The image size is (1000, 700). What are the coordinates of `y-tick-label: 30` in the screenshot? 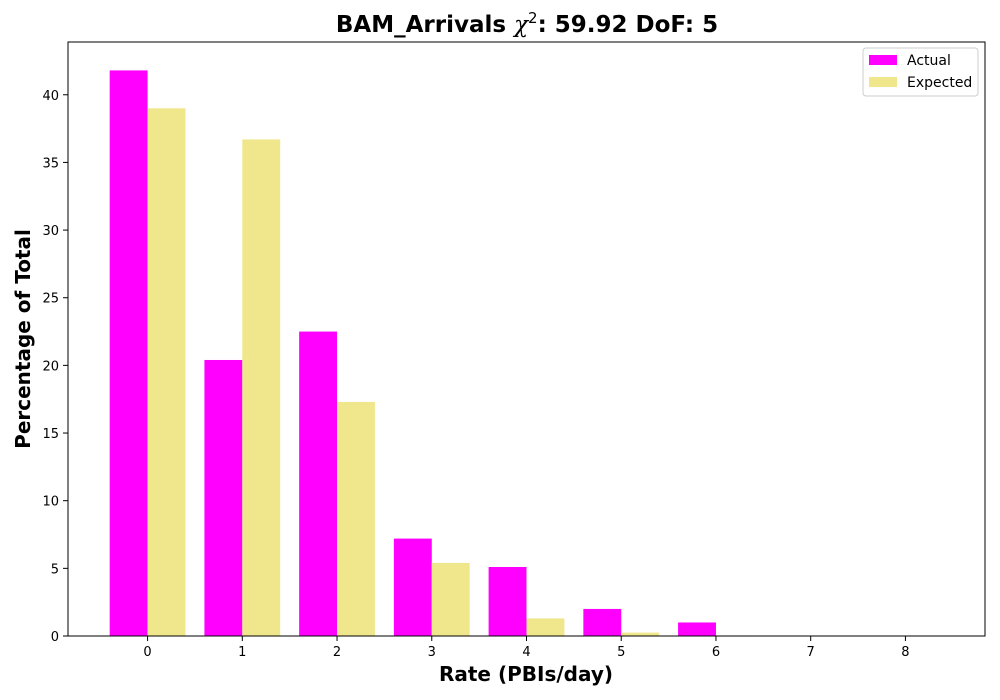 It's located at (50, 231).